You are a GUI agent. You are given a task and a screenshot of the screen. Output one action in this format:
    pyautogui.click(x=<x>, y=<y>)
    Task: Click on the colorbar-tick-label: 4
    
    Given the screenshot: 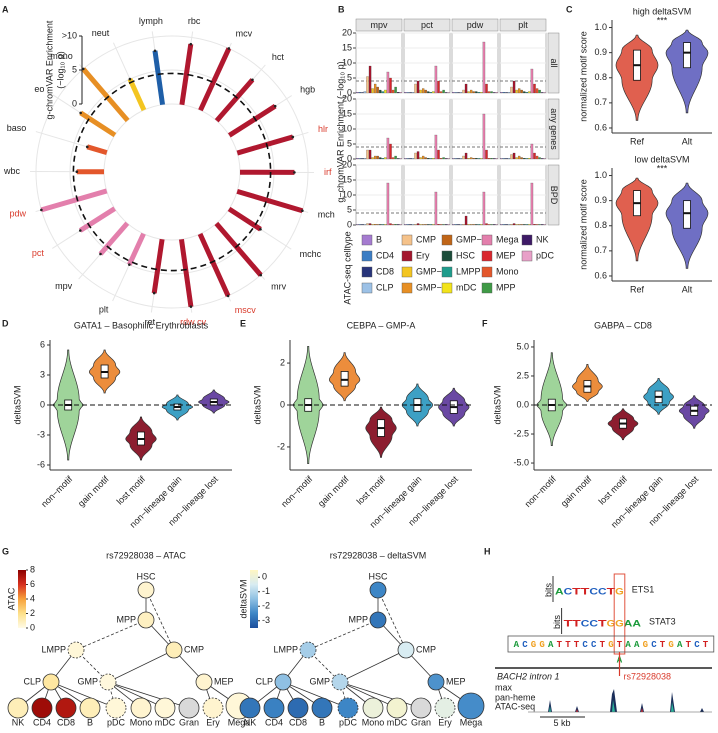 What is the action you would take?
    pyautogui.click(x=32, y=598)
    